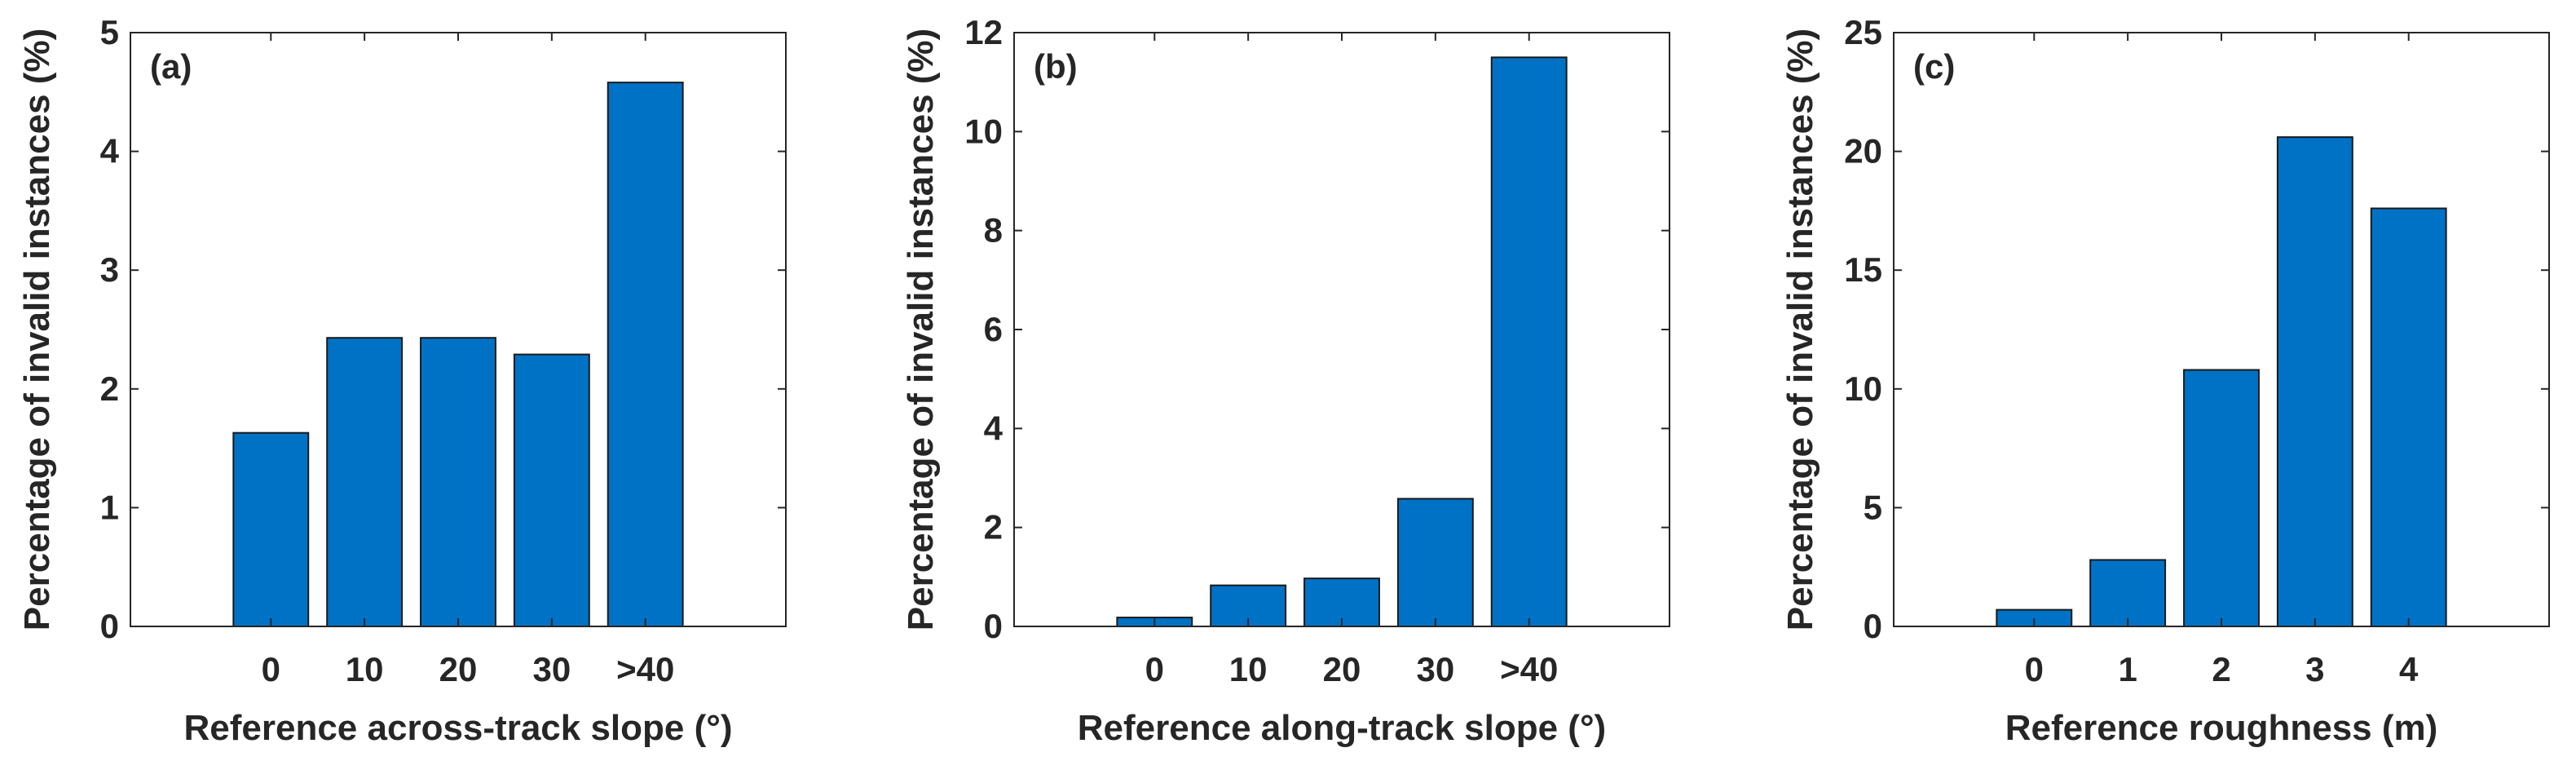 The image size is (2576, 761). Describe the element at coordinates (1056, 67) in the screenshot. I see `panel-label: (b)` at that location.